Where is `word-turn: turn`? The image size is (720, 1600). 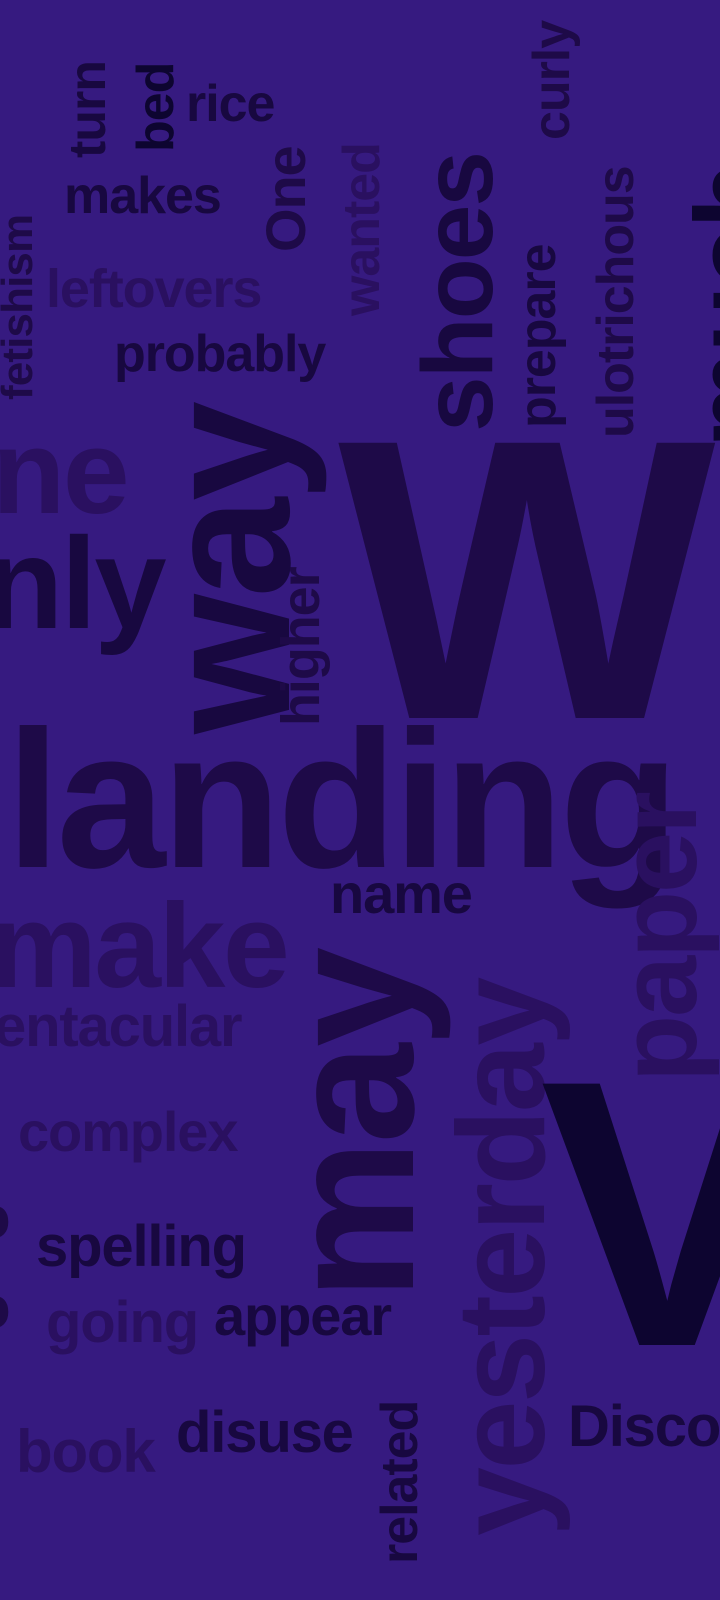 word-turn: turn is located at coordinates (88, 109).